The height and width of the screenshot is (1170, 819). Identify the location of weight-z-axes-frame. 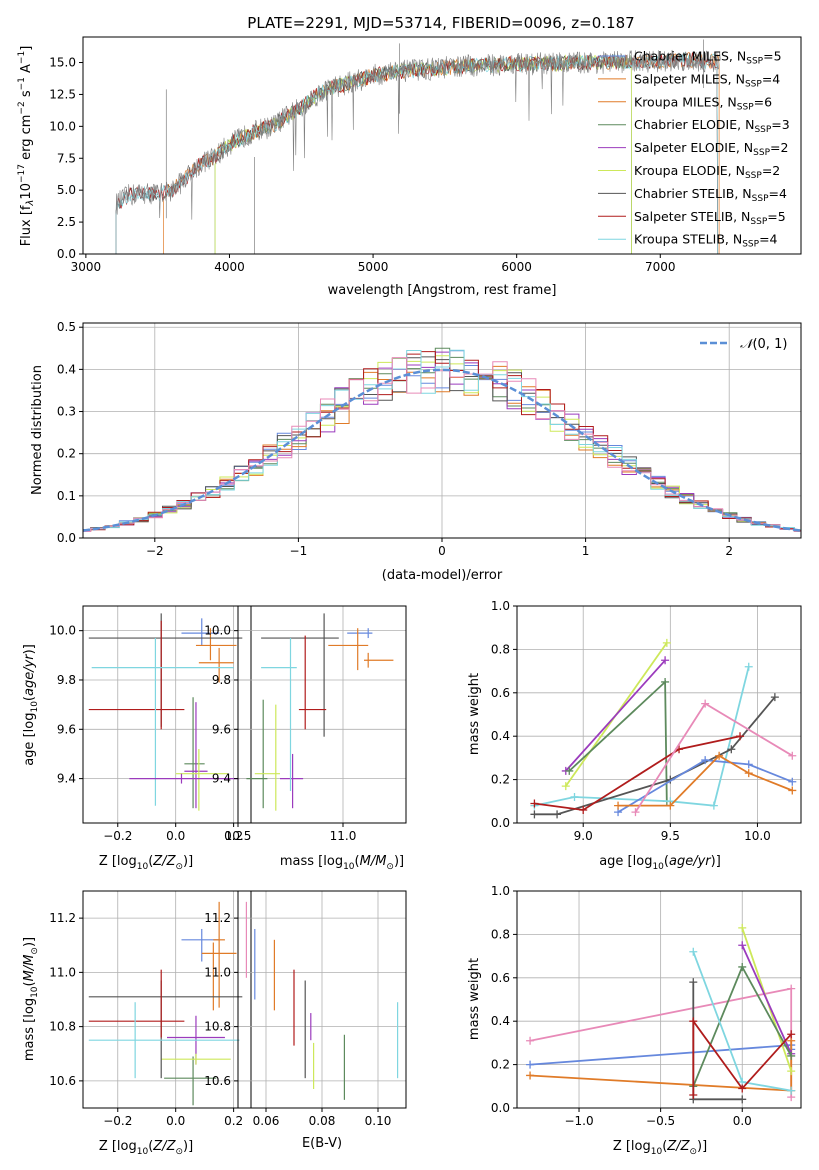
(659, 999).